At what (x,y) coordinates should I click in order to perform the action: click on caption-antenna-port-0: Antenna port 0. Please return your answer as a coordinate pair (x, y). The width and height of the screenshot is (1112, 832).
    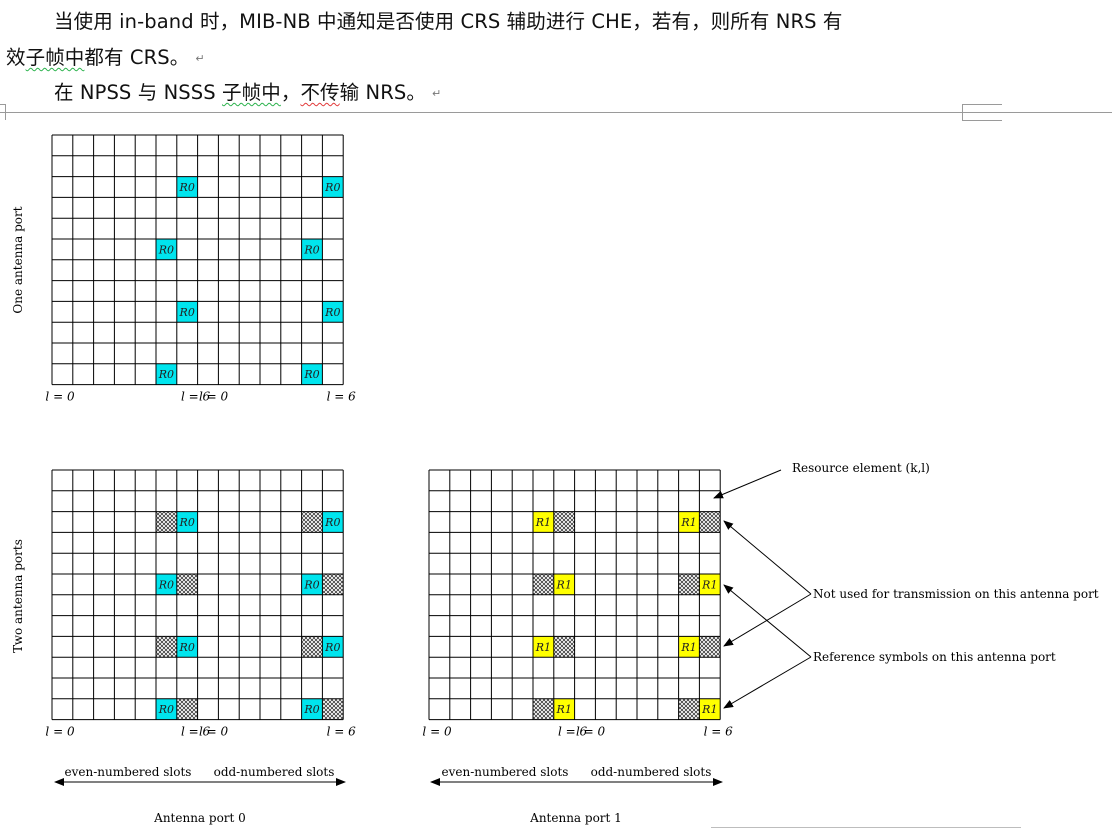
    Looking at the image, I should click on (199, 818).